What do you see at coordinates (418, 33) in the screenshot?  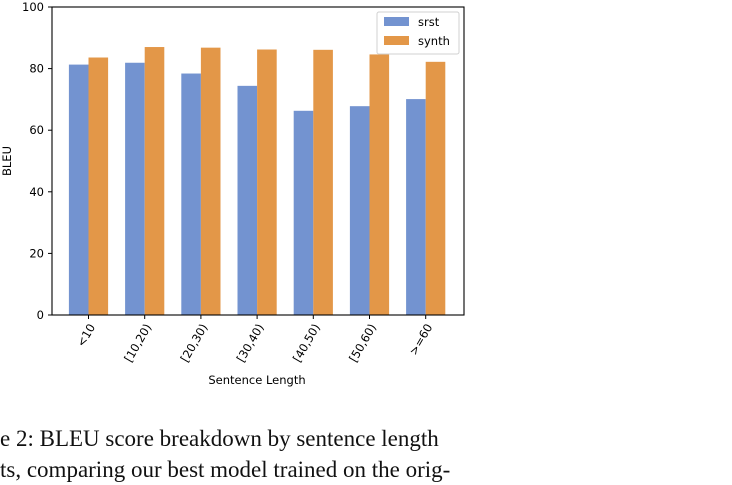 I see `legend: srst synth` at bounding box center [418, 33].